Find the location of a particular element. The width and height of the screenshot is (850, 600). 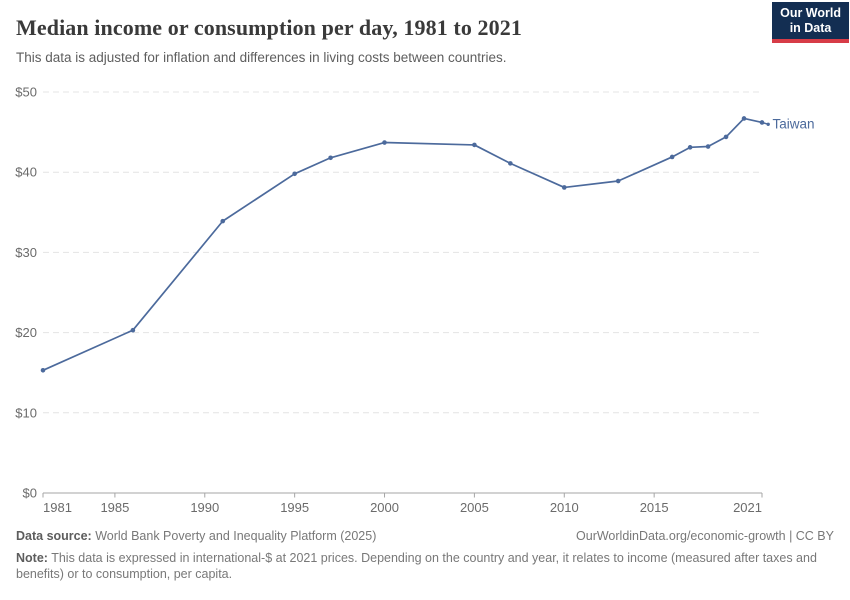

x-tick-label: 2000 is located at coordinates (384, 507).